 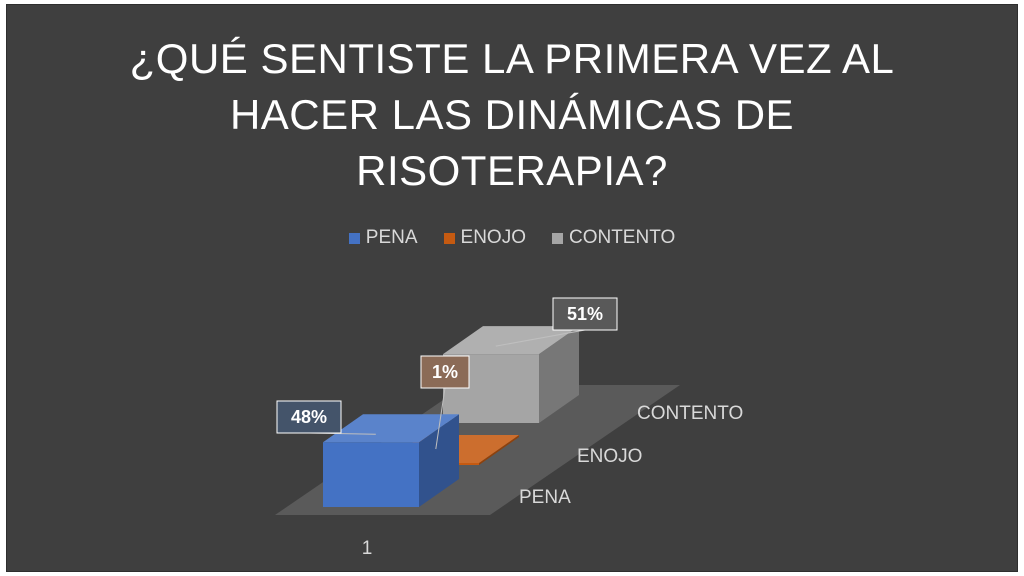 What do you see at coordinates (499, 450) in the screenshot?
I see `bar-side-enojo` at bounding box center [499, 450].